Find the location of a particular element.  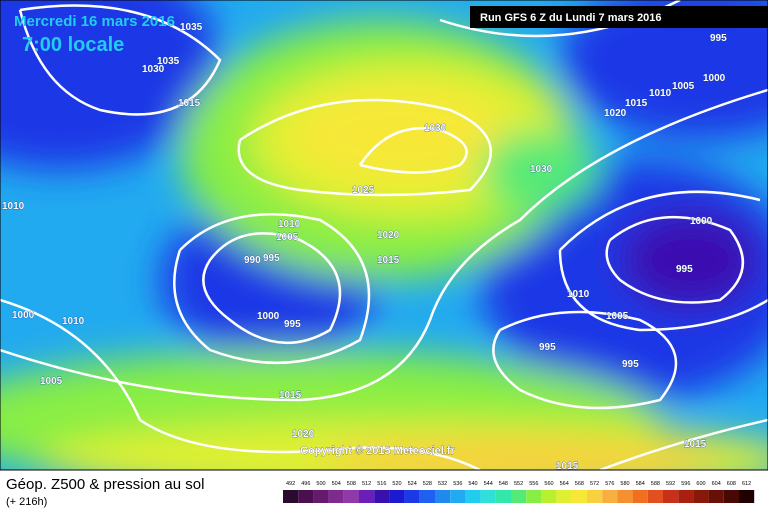

legend-label: 576 is located at coordinates (609, 484).